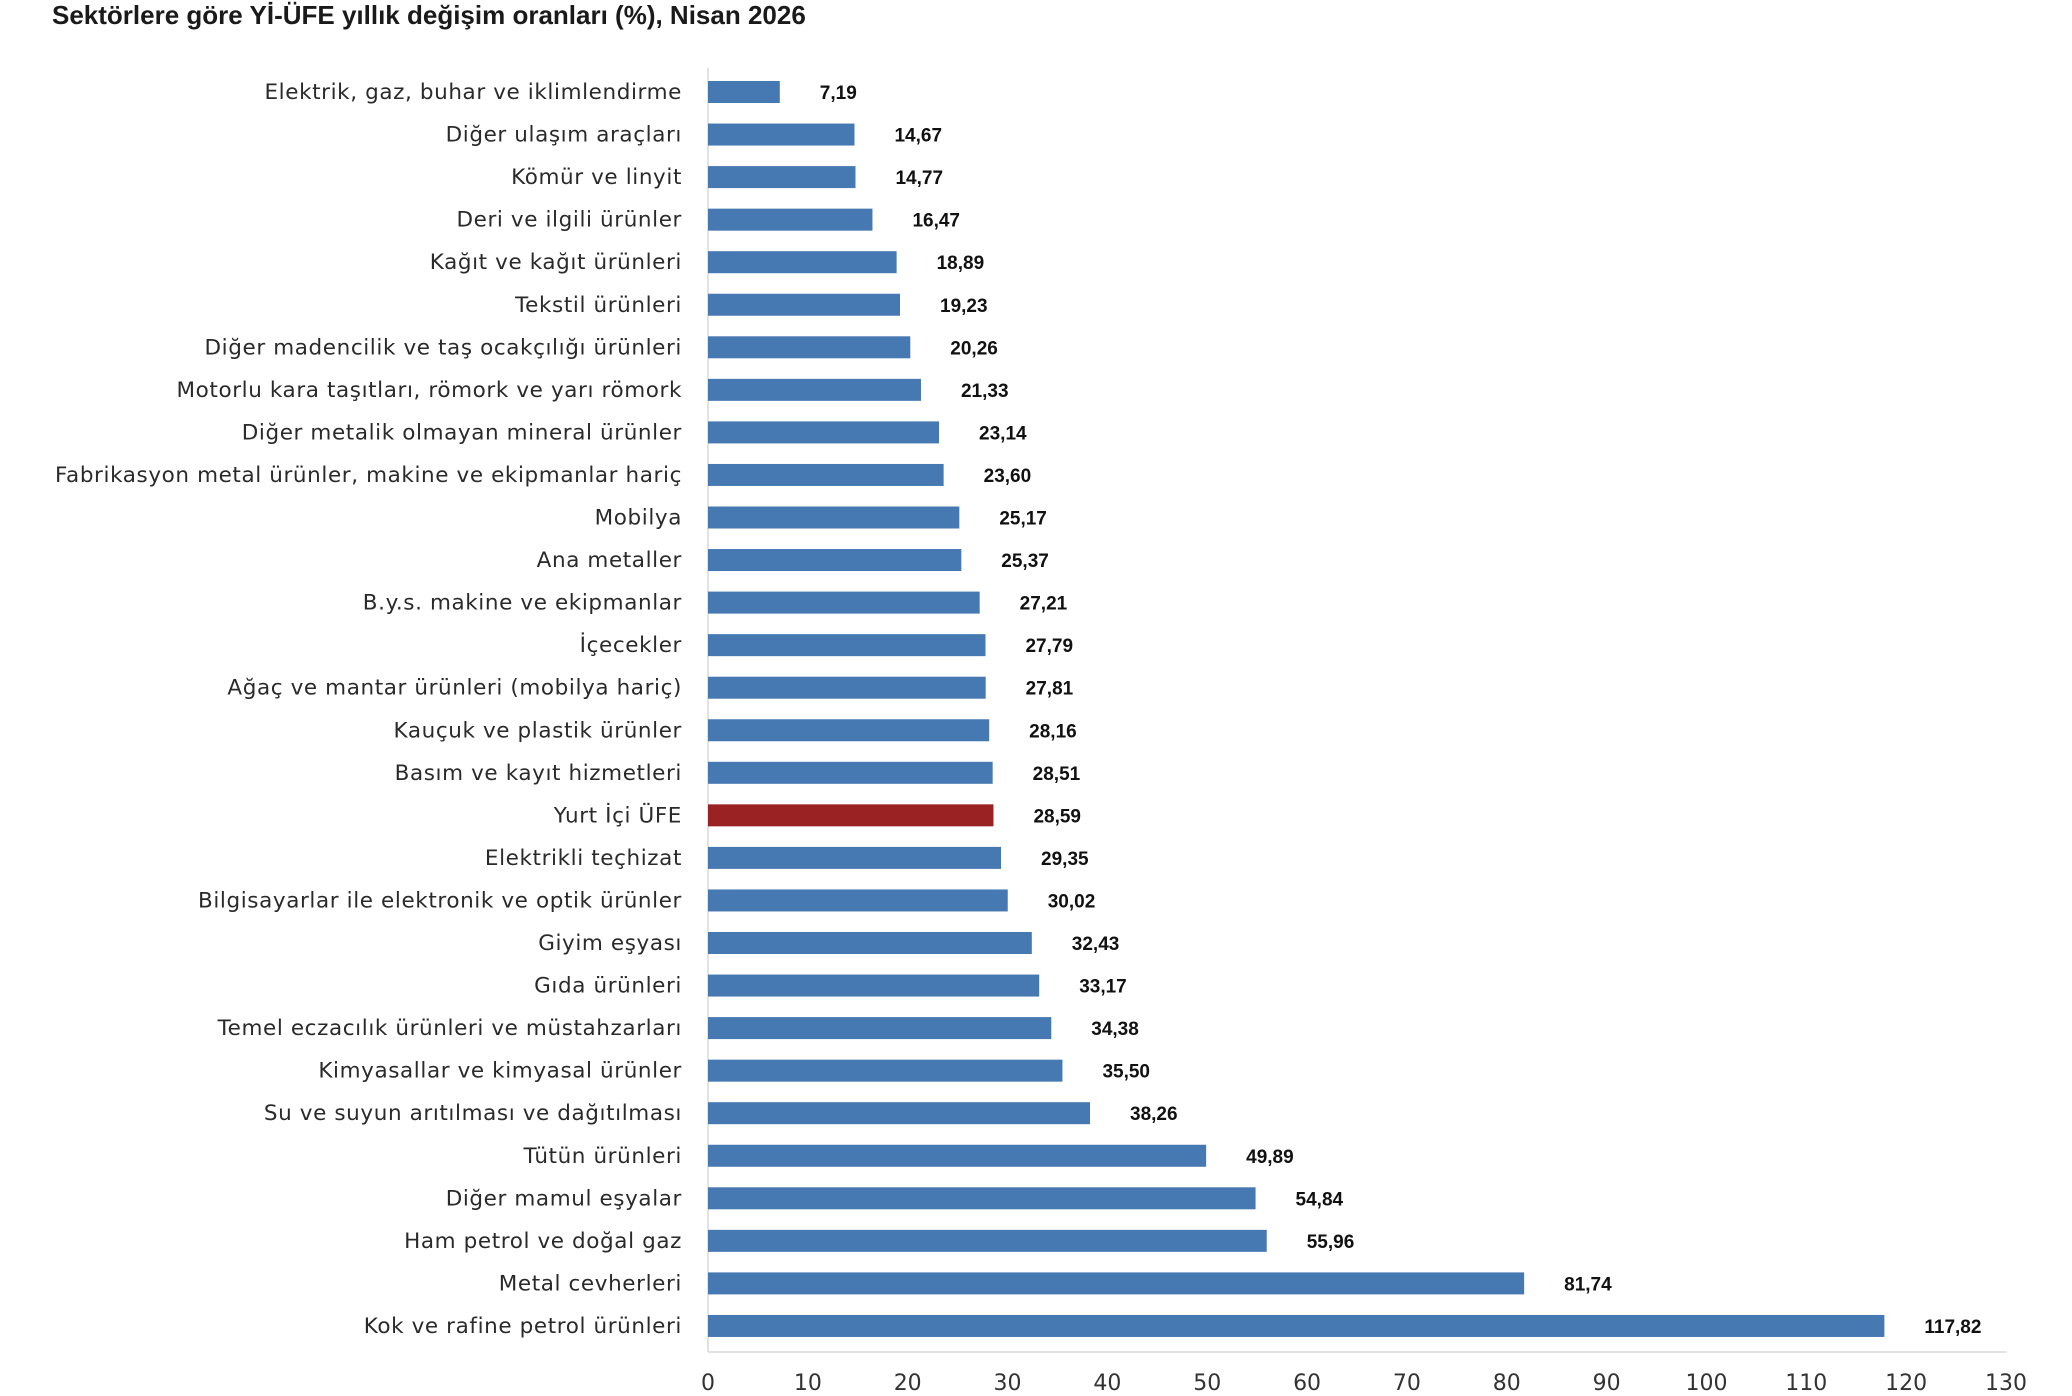 The width and height of the screenshot is (2072, 1396). Describe the element at coordinates (1906, 1383) in the screenshot. I see `x-tick-label: 120` at that location.